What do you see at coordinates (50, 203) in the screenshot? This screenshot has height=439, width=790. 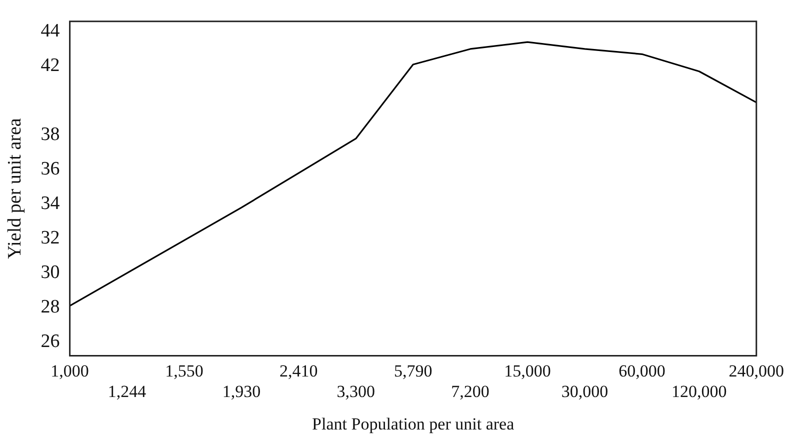 I see `y-tick-label: 34` at bounding box center [50, 203].